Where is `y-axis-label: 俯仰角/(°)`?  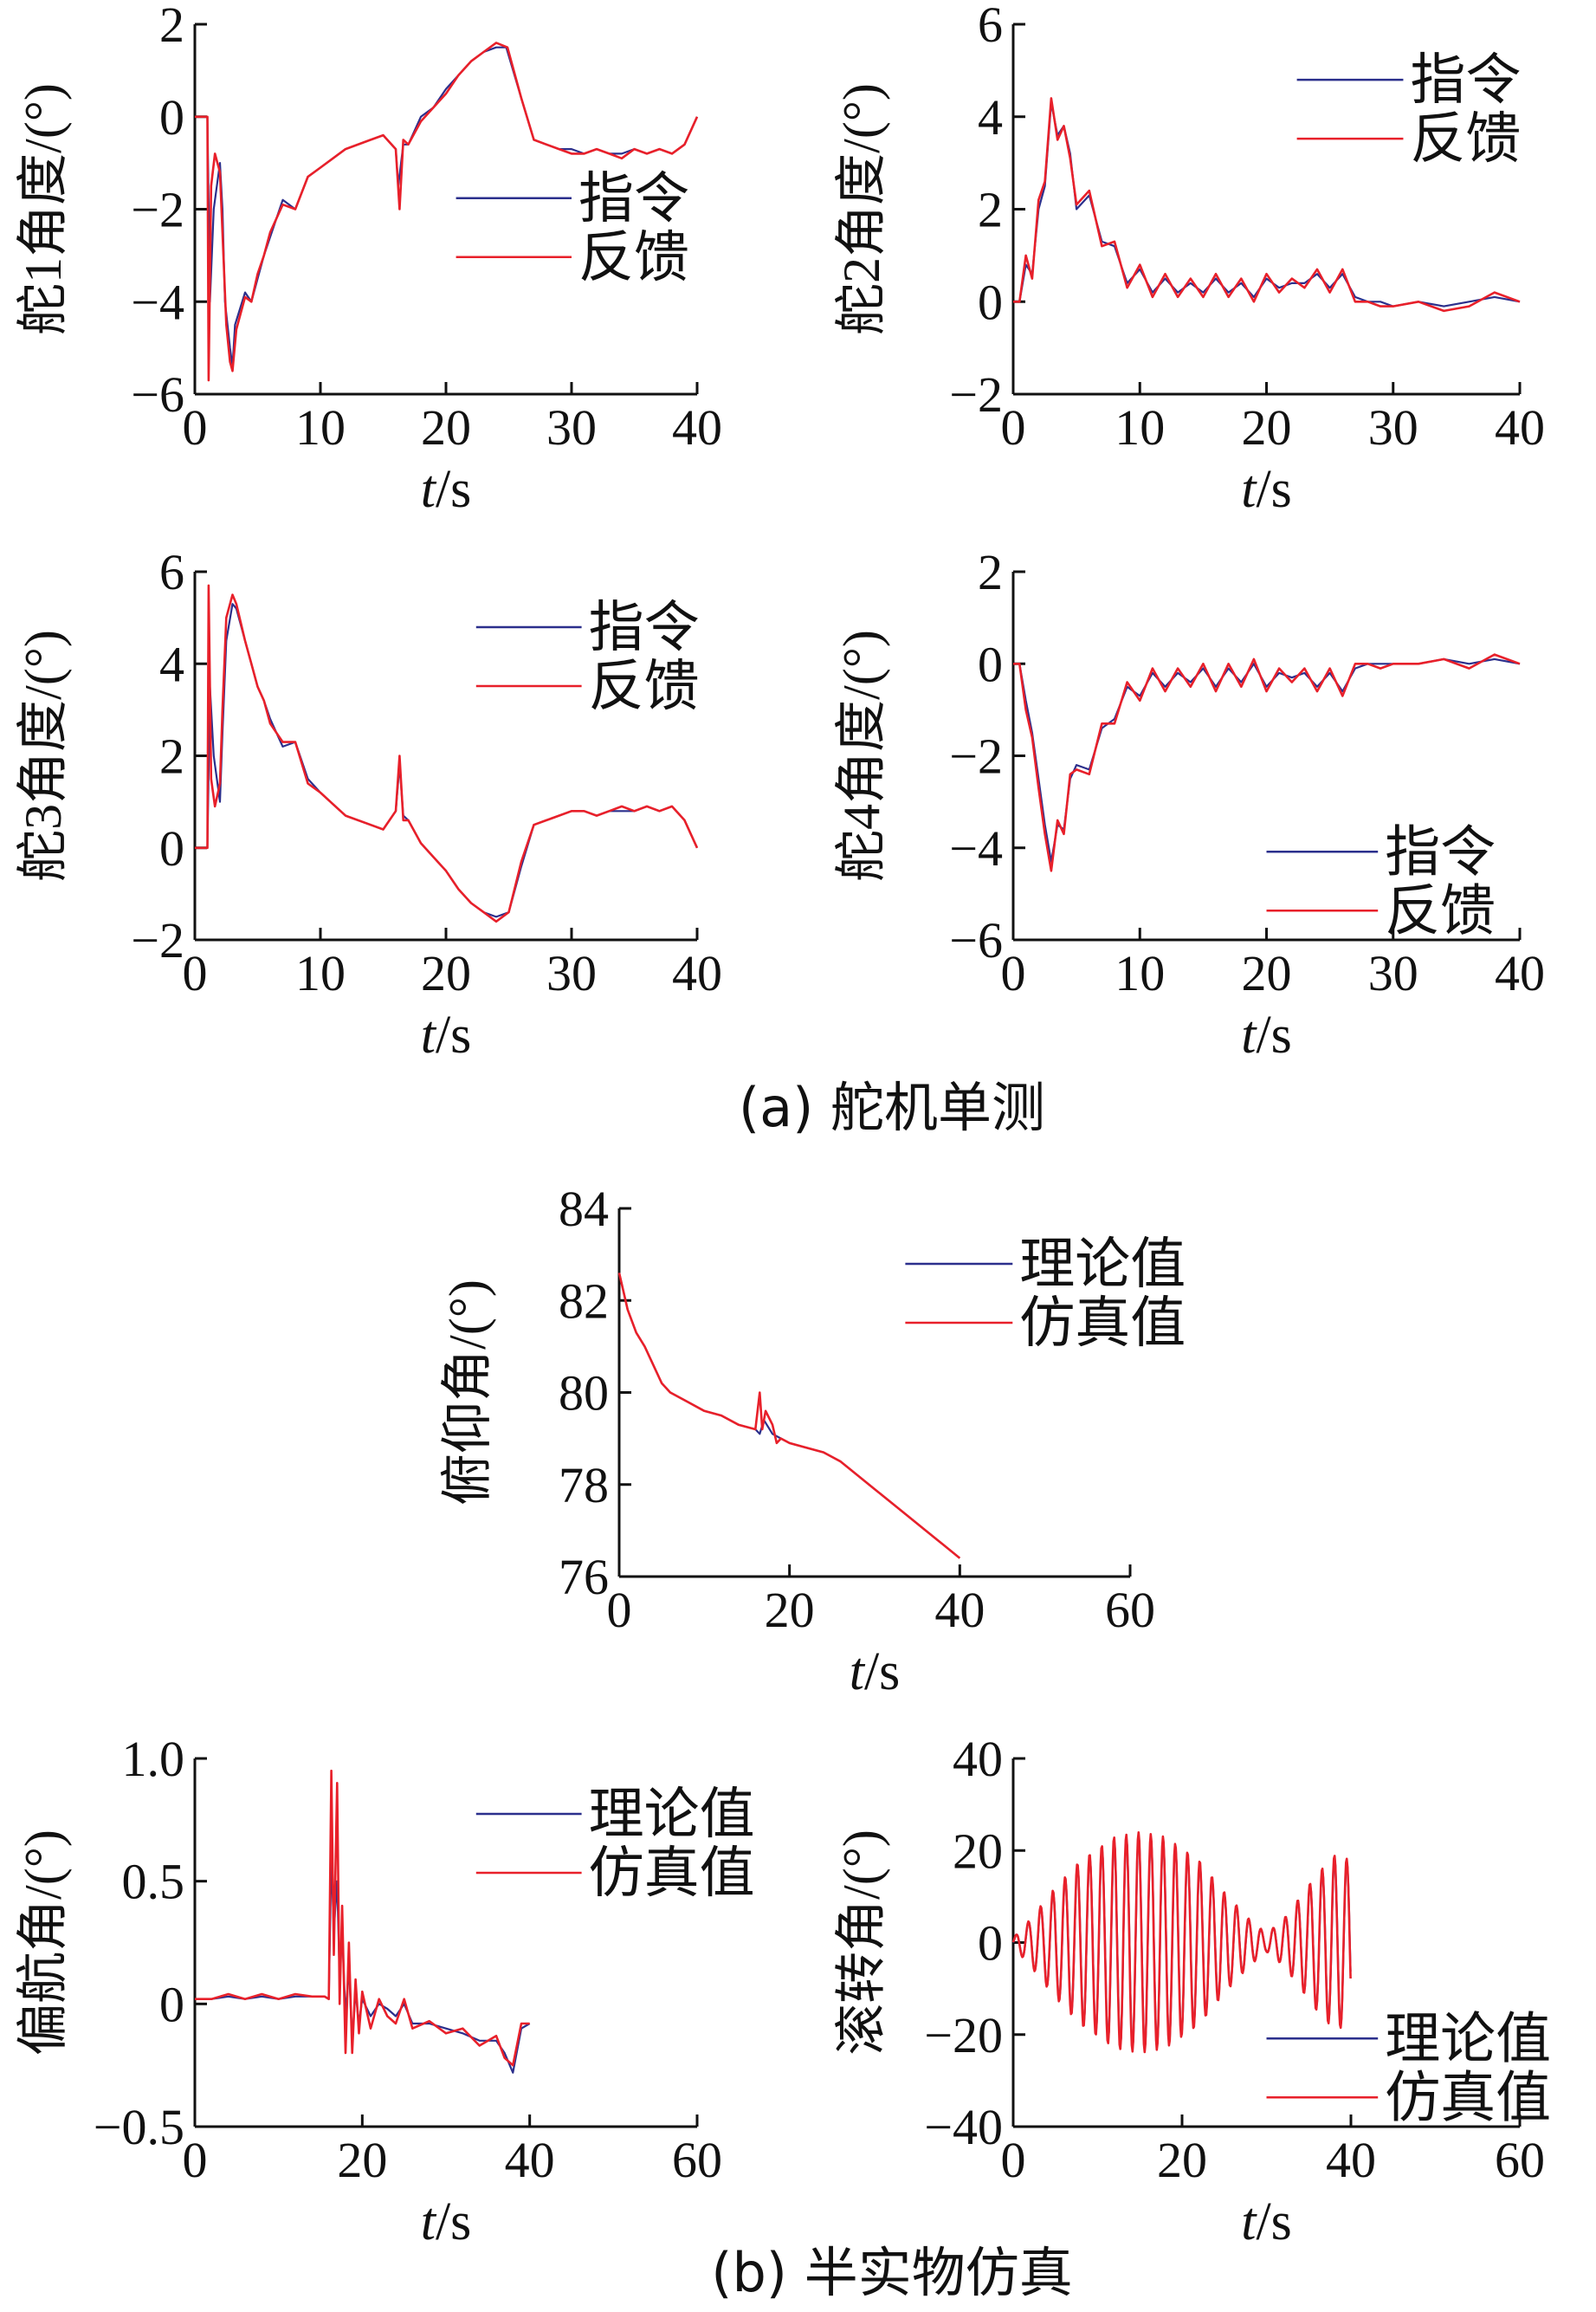 y-axis-label: 俯仰角/(°) is located at coordinates (467, 1392).